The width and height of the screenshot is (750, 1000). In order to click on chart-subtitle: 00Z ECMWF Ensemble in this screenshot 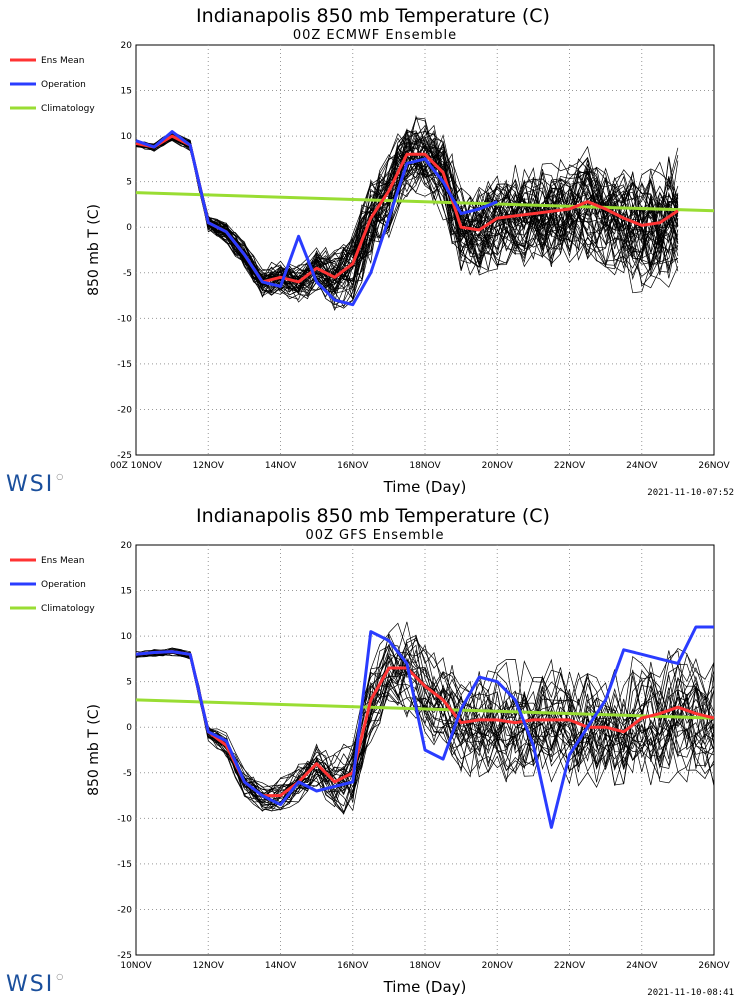, I will do `click(375, 35)`.